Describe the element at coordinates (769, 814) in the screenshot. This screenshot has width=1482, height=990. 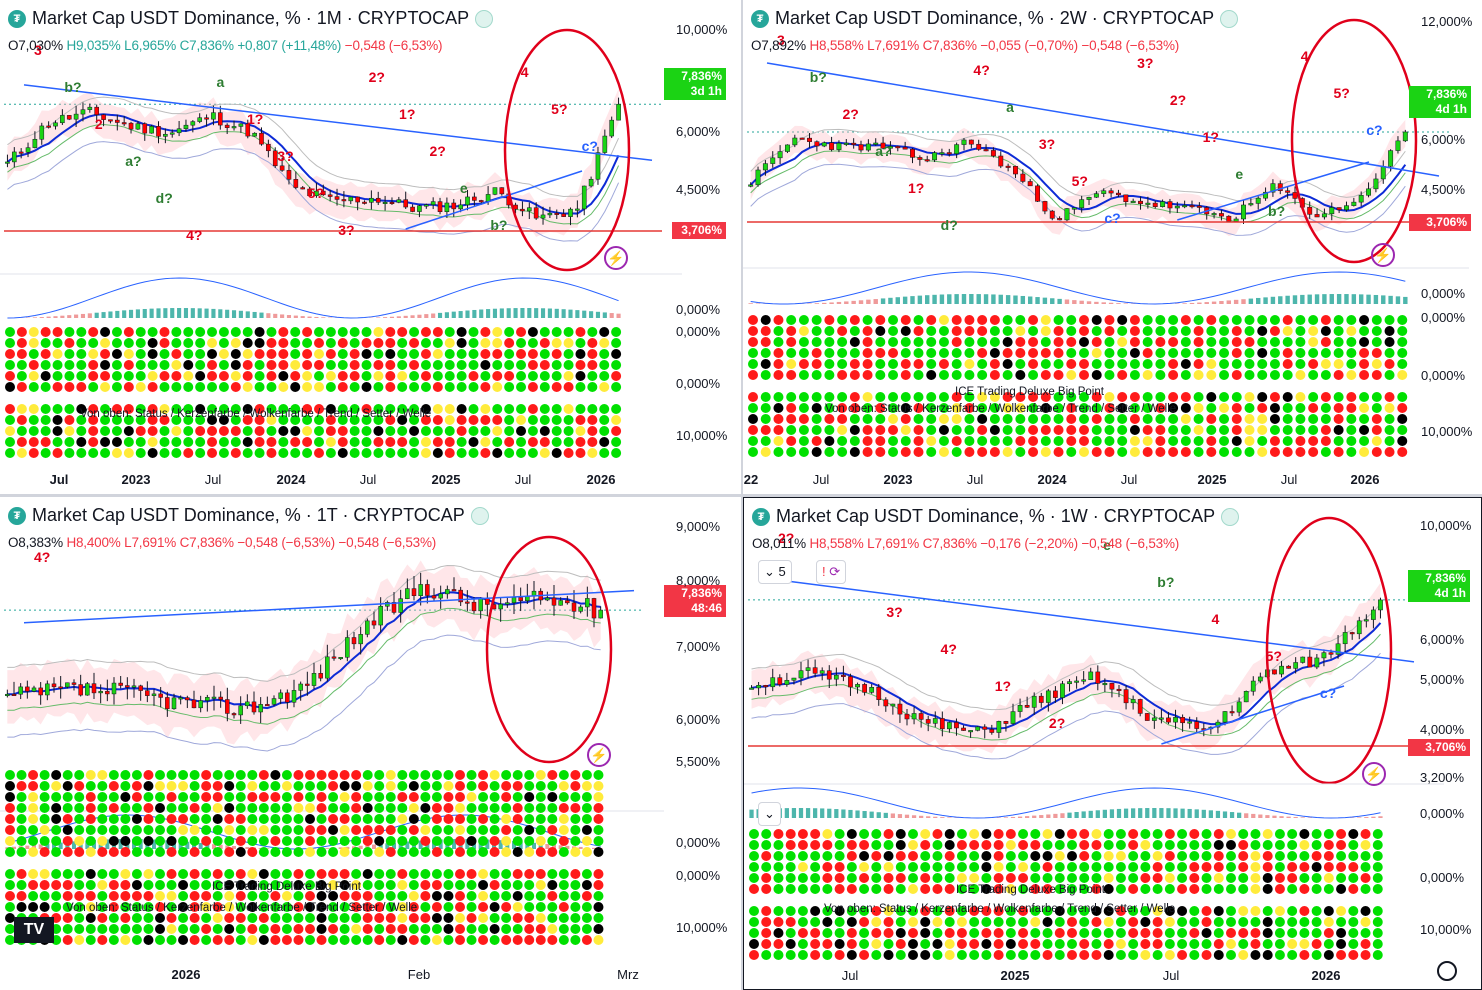
I see `chevron-down-icon: ⌄` at that location.